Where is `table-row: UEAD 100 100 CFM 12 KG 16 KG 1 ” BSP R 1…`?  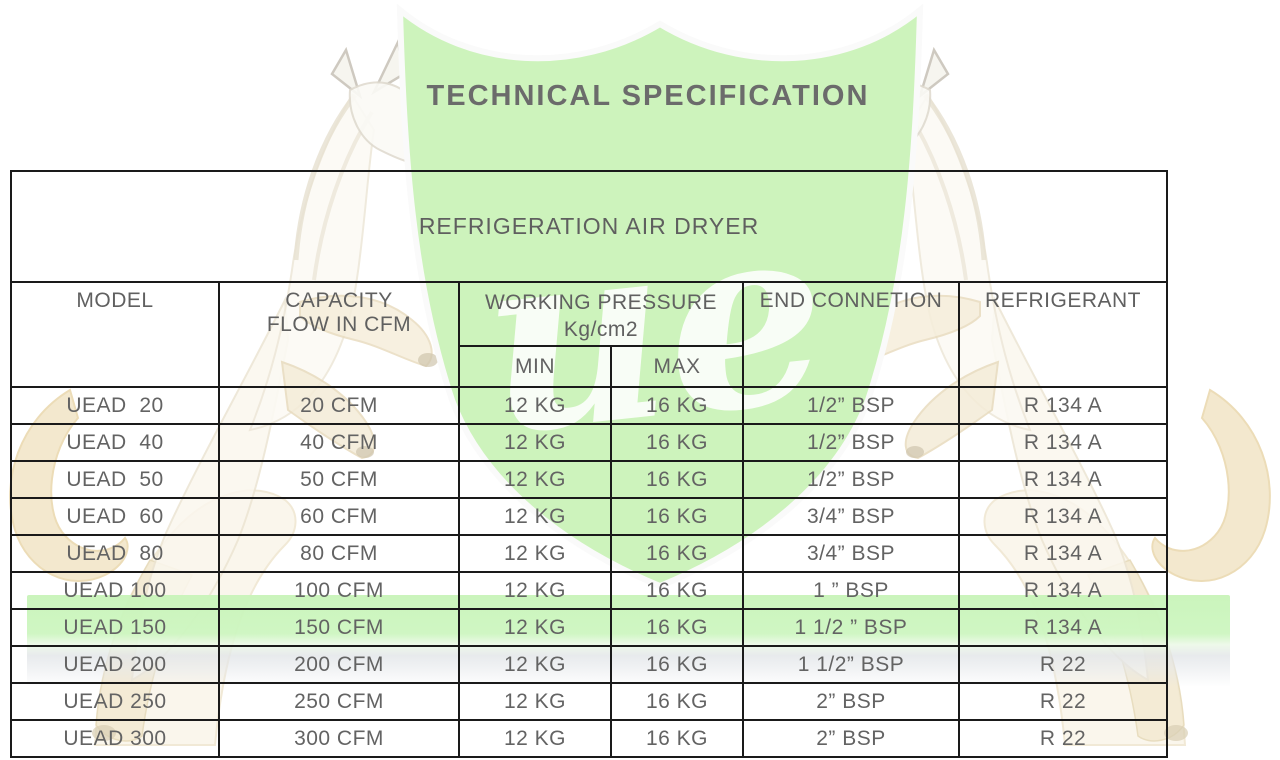 table-row: UEAD 100 100 CFM 12 KG 16 KG 1 ” BSP R 1… is located at coordinates (589, 590).